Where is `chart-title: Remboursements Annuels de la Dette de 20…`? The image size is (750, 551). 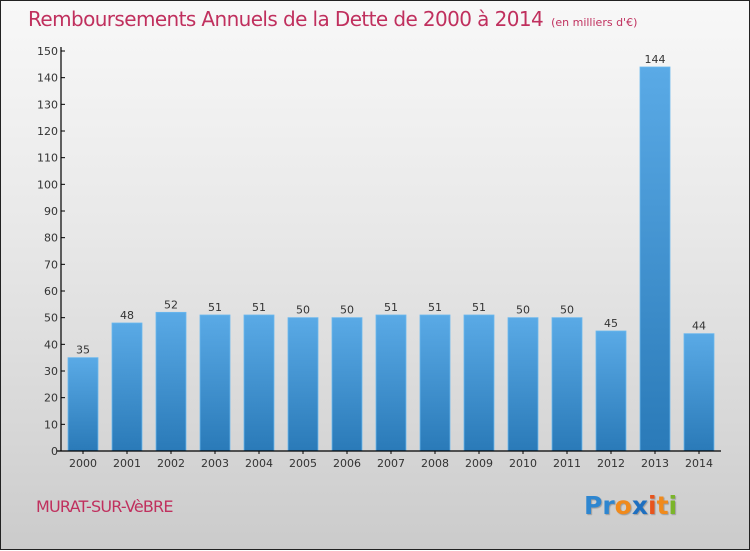
chart-title: Remboursements Annuels de la Dette de 20… is located at coordinates (332, 19).